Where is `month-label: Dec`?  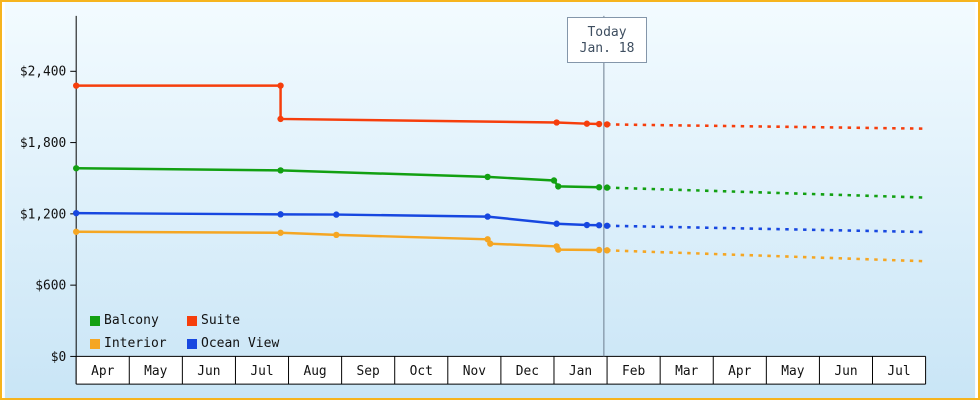
month-label: Dec is located at coordinates (527, 371).